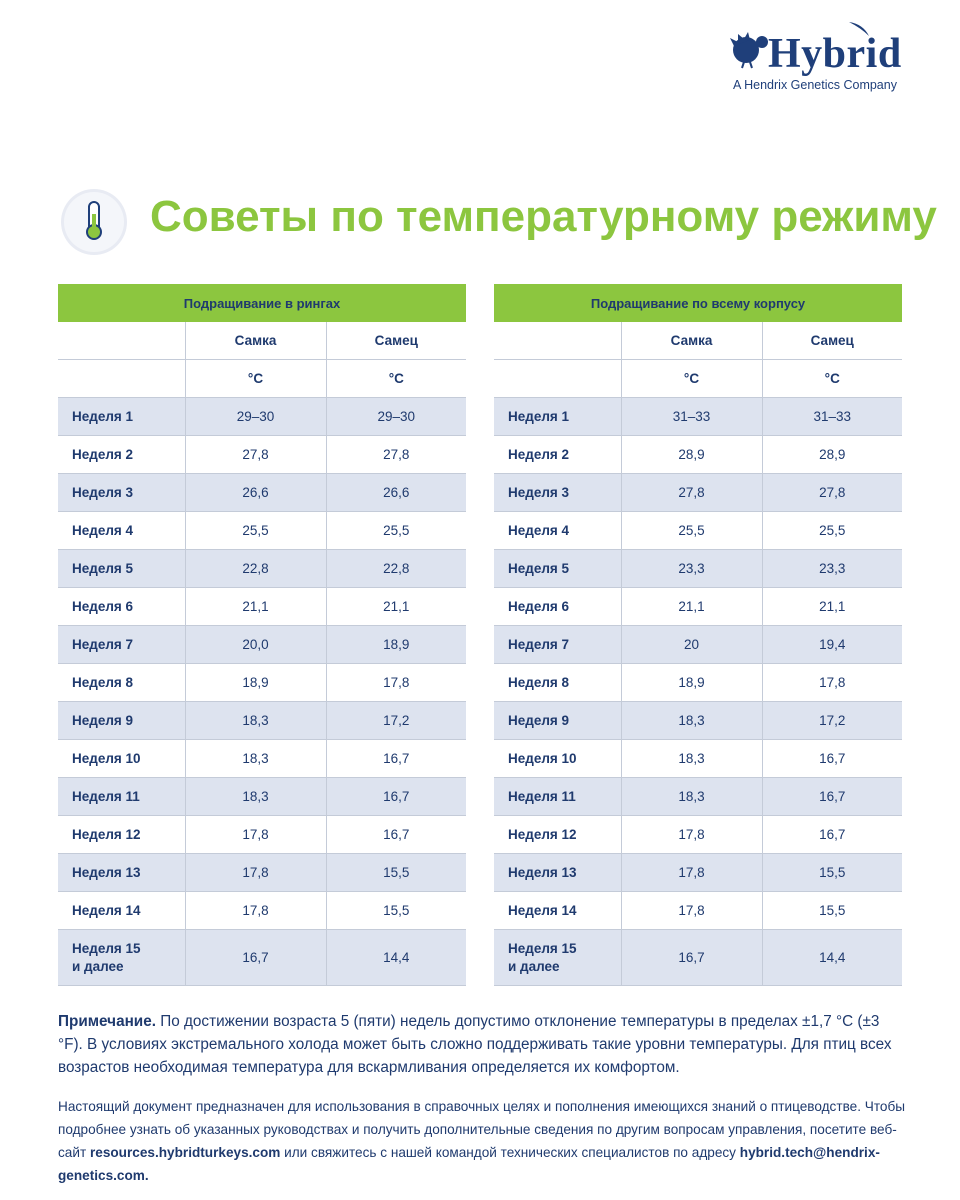 The height and width of the screenshot is (1200, 960). What do you see at coordinates (396, 341) in the screenshot?
I see `column-header: Самец` at bounding box center [396, 341].